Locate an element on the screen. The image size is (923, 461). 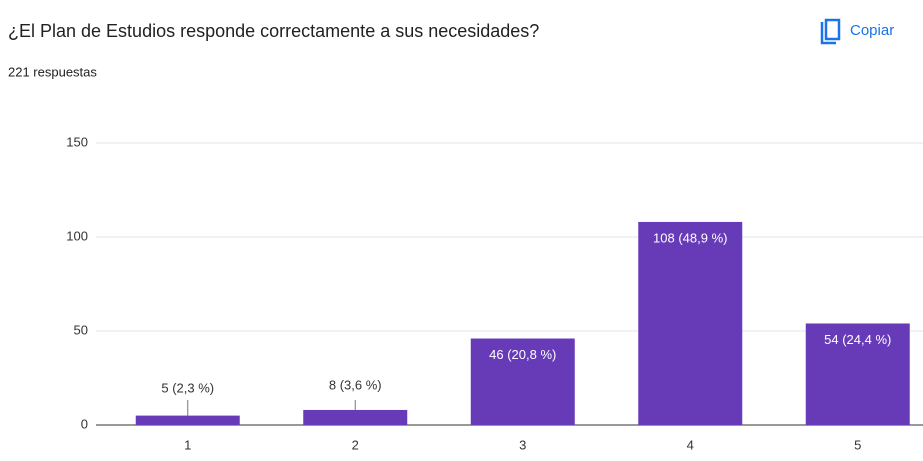
copy-icon-back is located at coordinates (828, 33).